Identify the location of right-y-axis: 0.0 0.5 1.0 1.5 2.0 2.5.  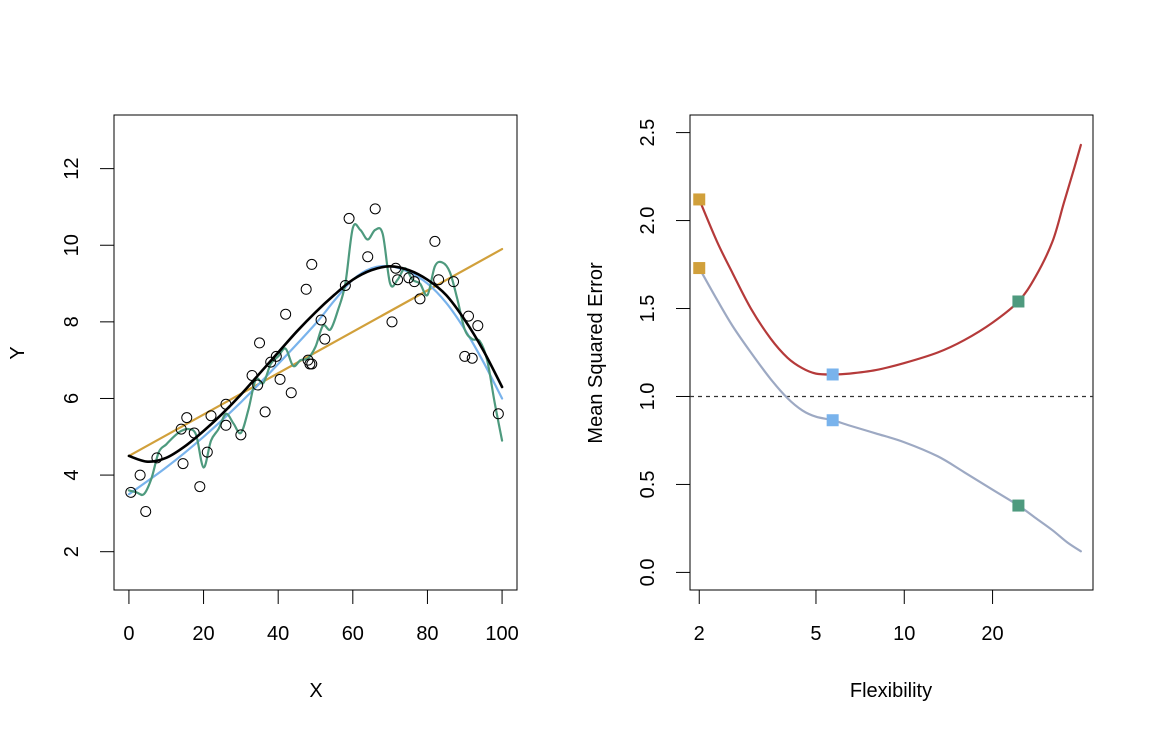
(664, 353).